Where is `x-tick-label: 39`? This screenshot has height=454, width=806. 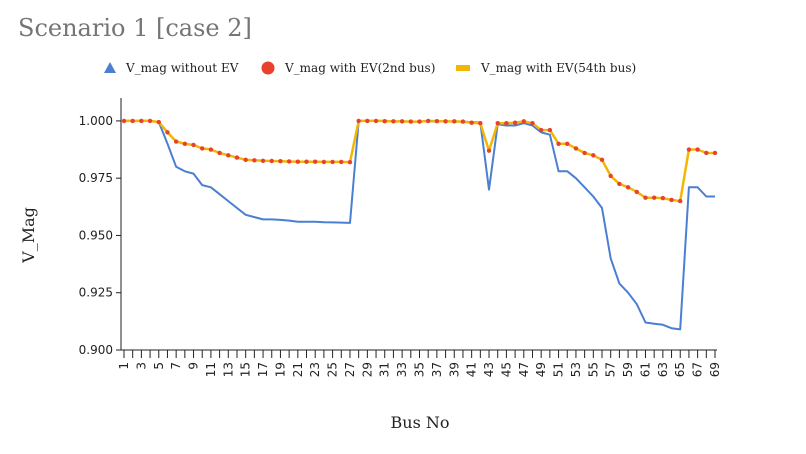
x-tick-label: 39 is located at coordinates (454, 369).